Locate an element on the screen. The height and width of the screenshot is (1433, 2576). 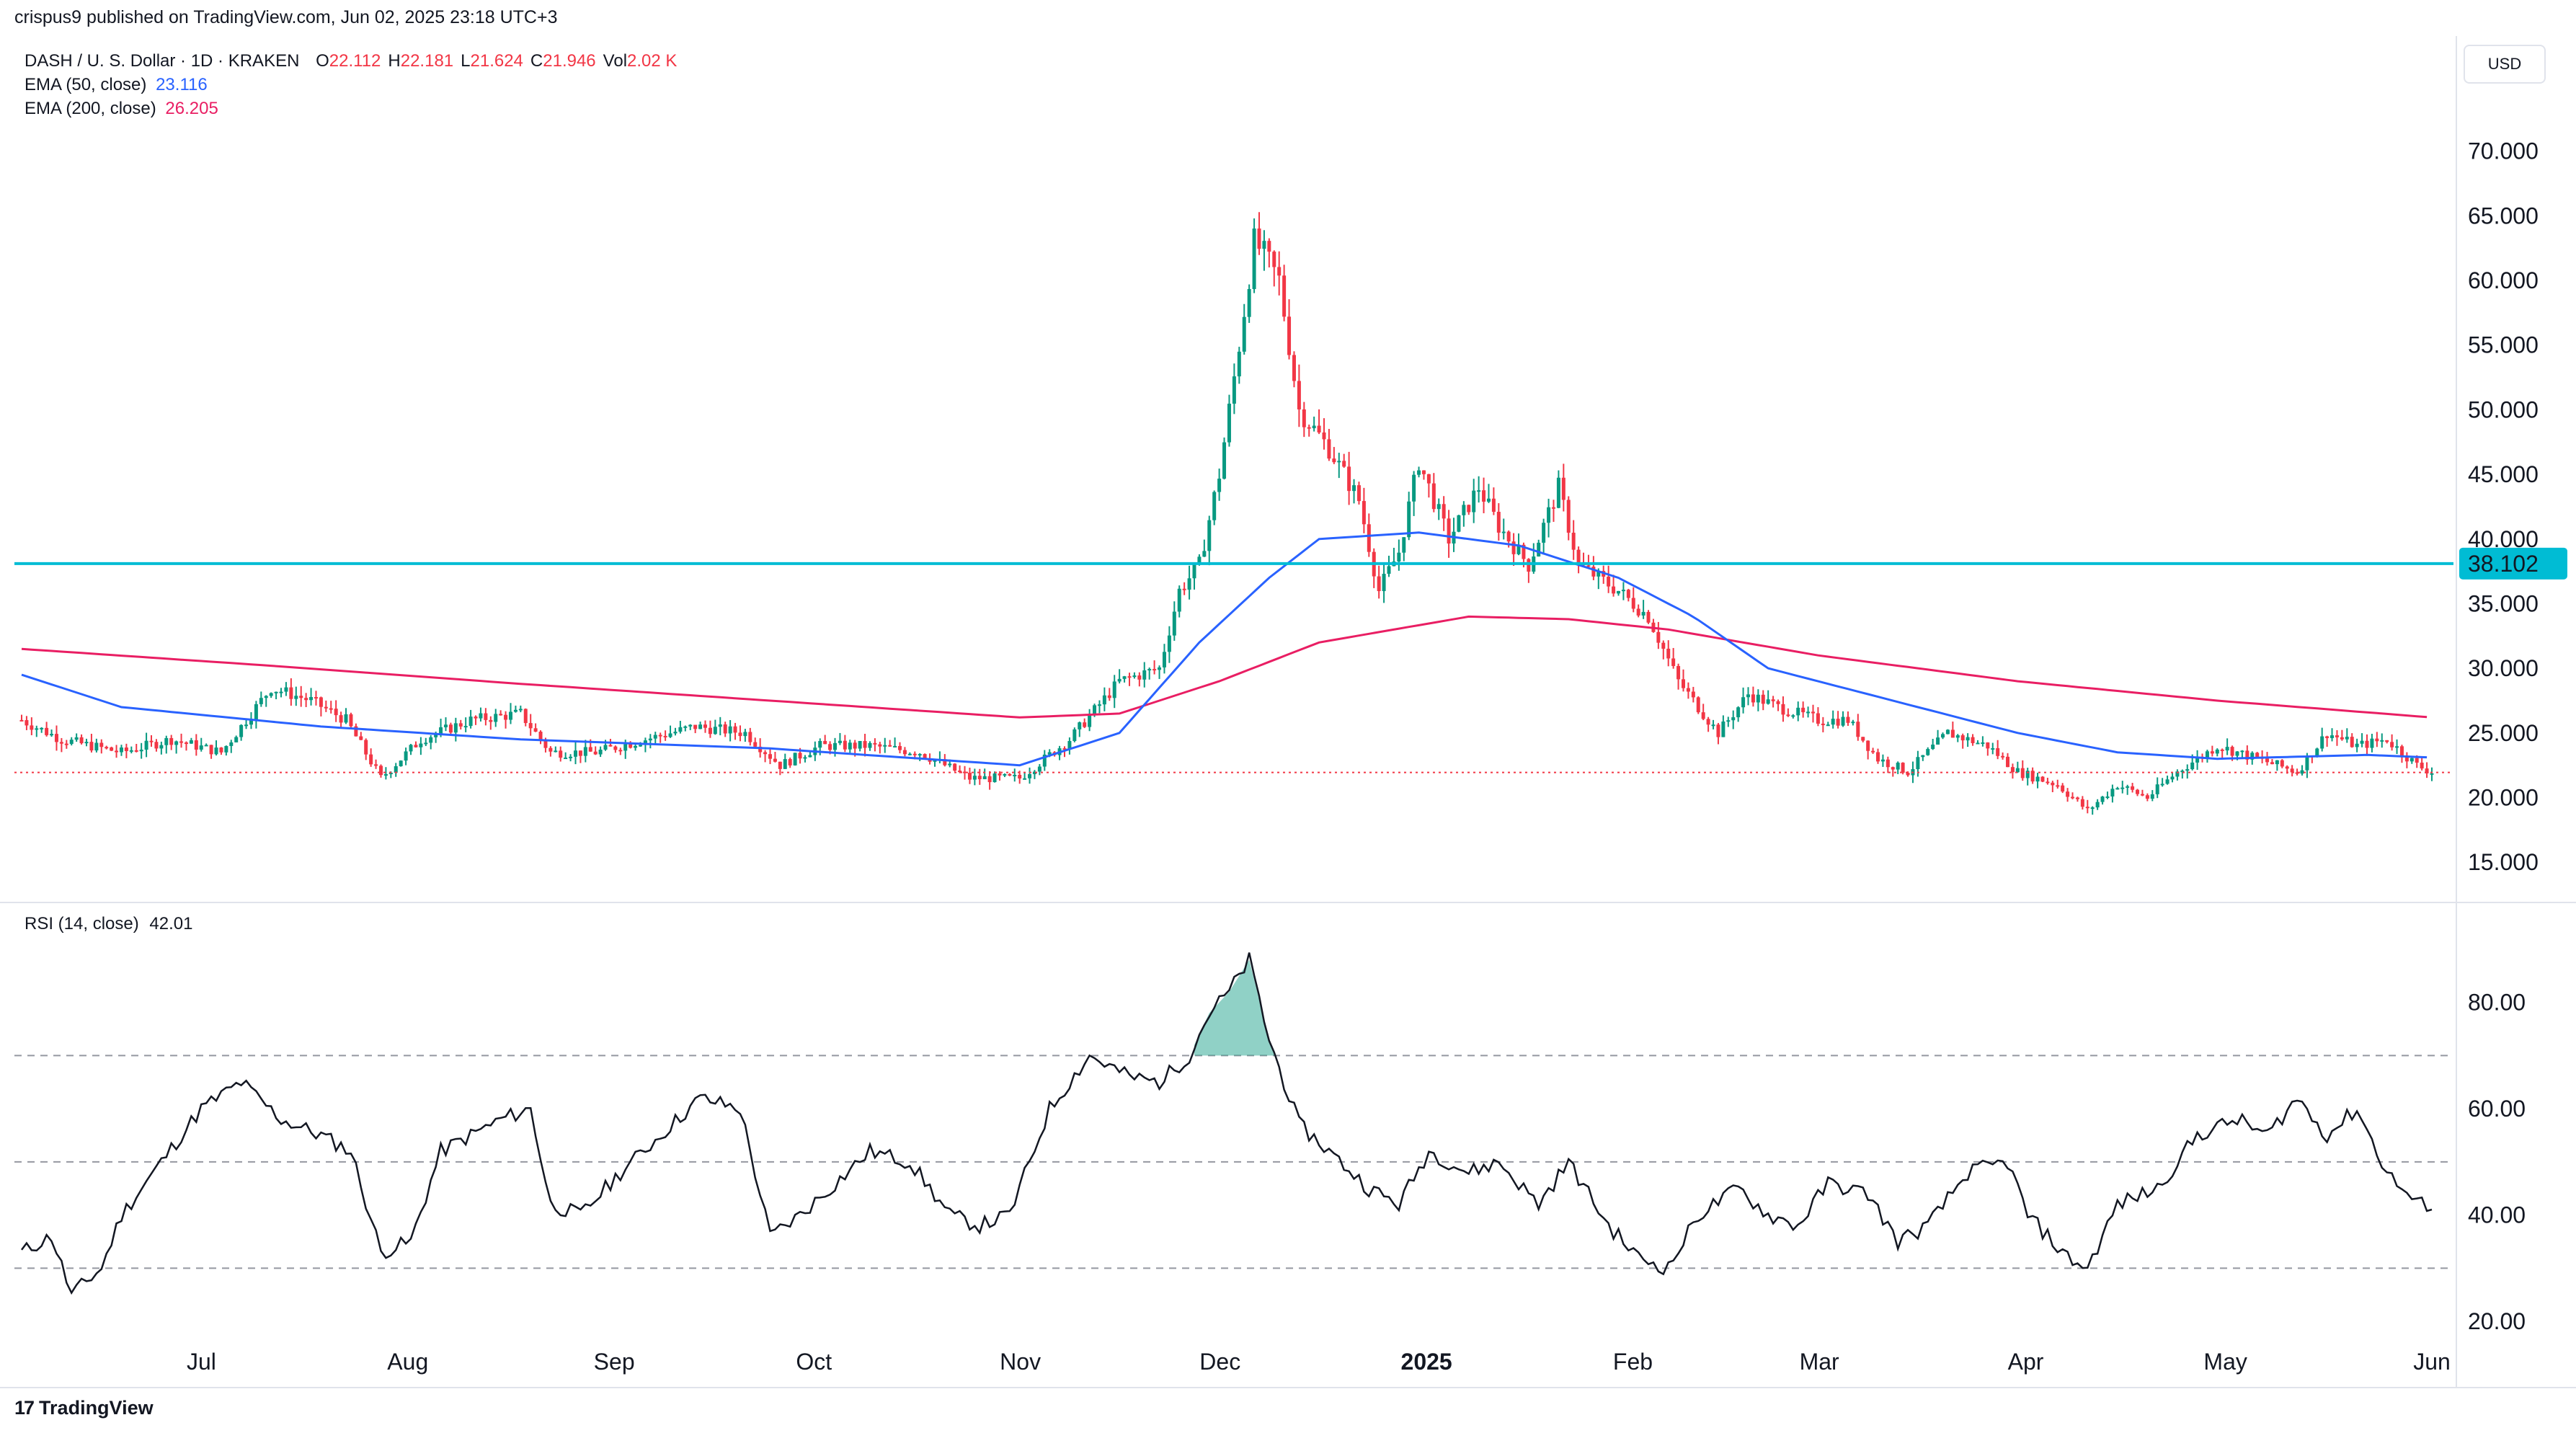
time-tick-label: Jul is located at coordinates (201, 1362).